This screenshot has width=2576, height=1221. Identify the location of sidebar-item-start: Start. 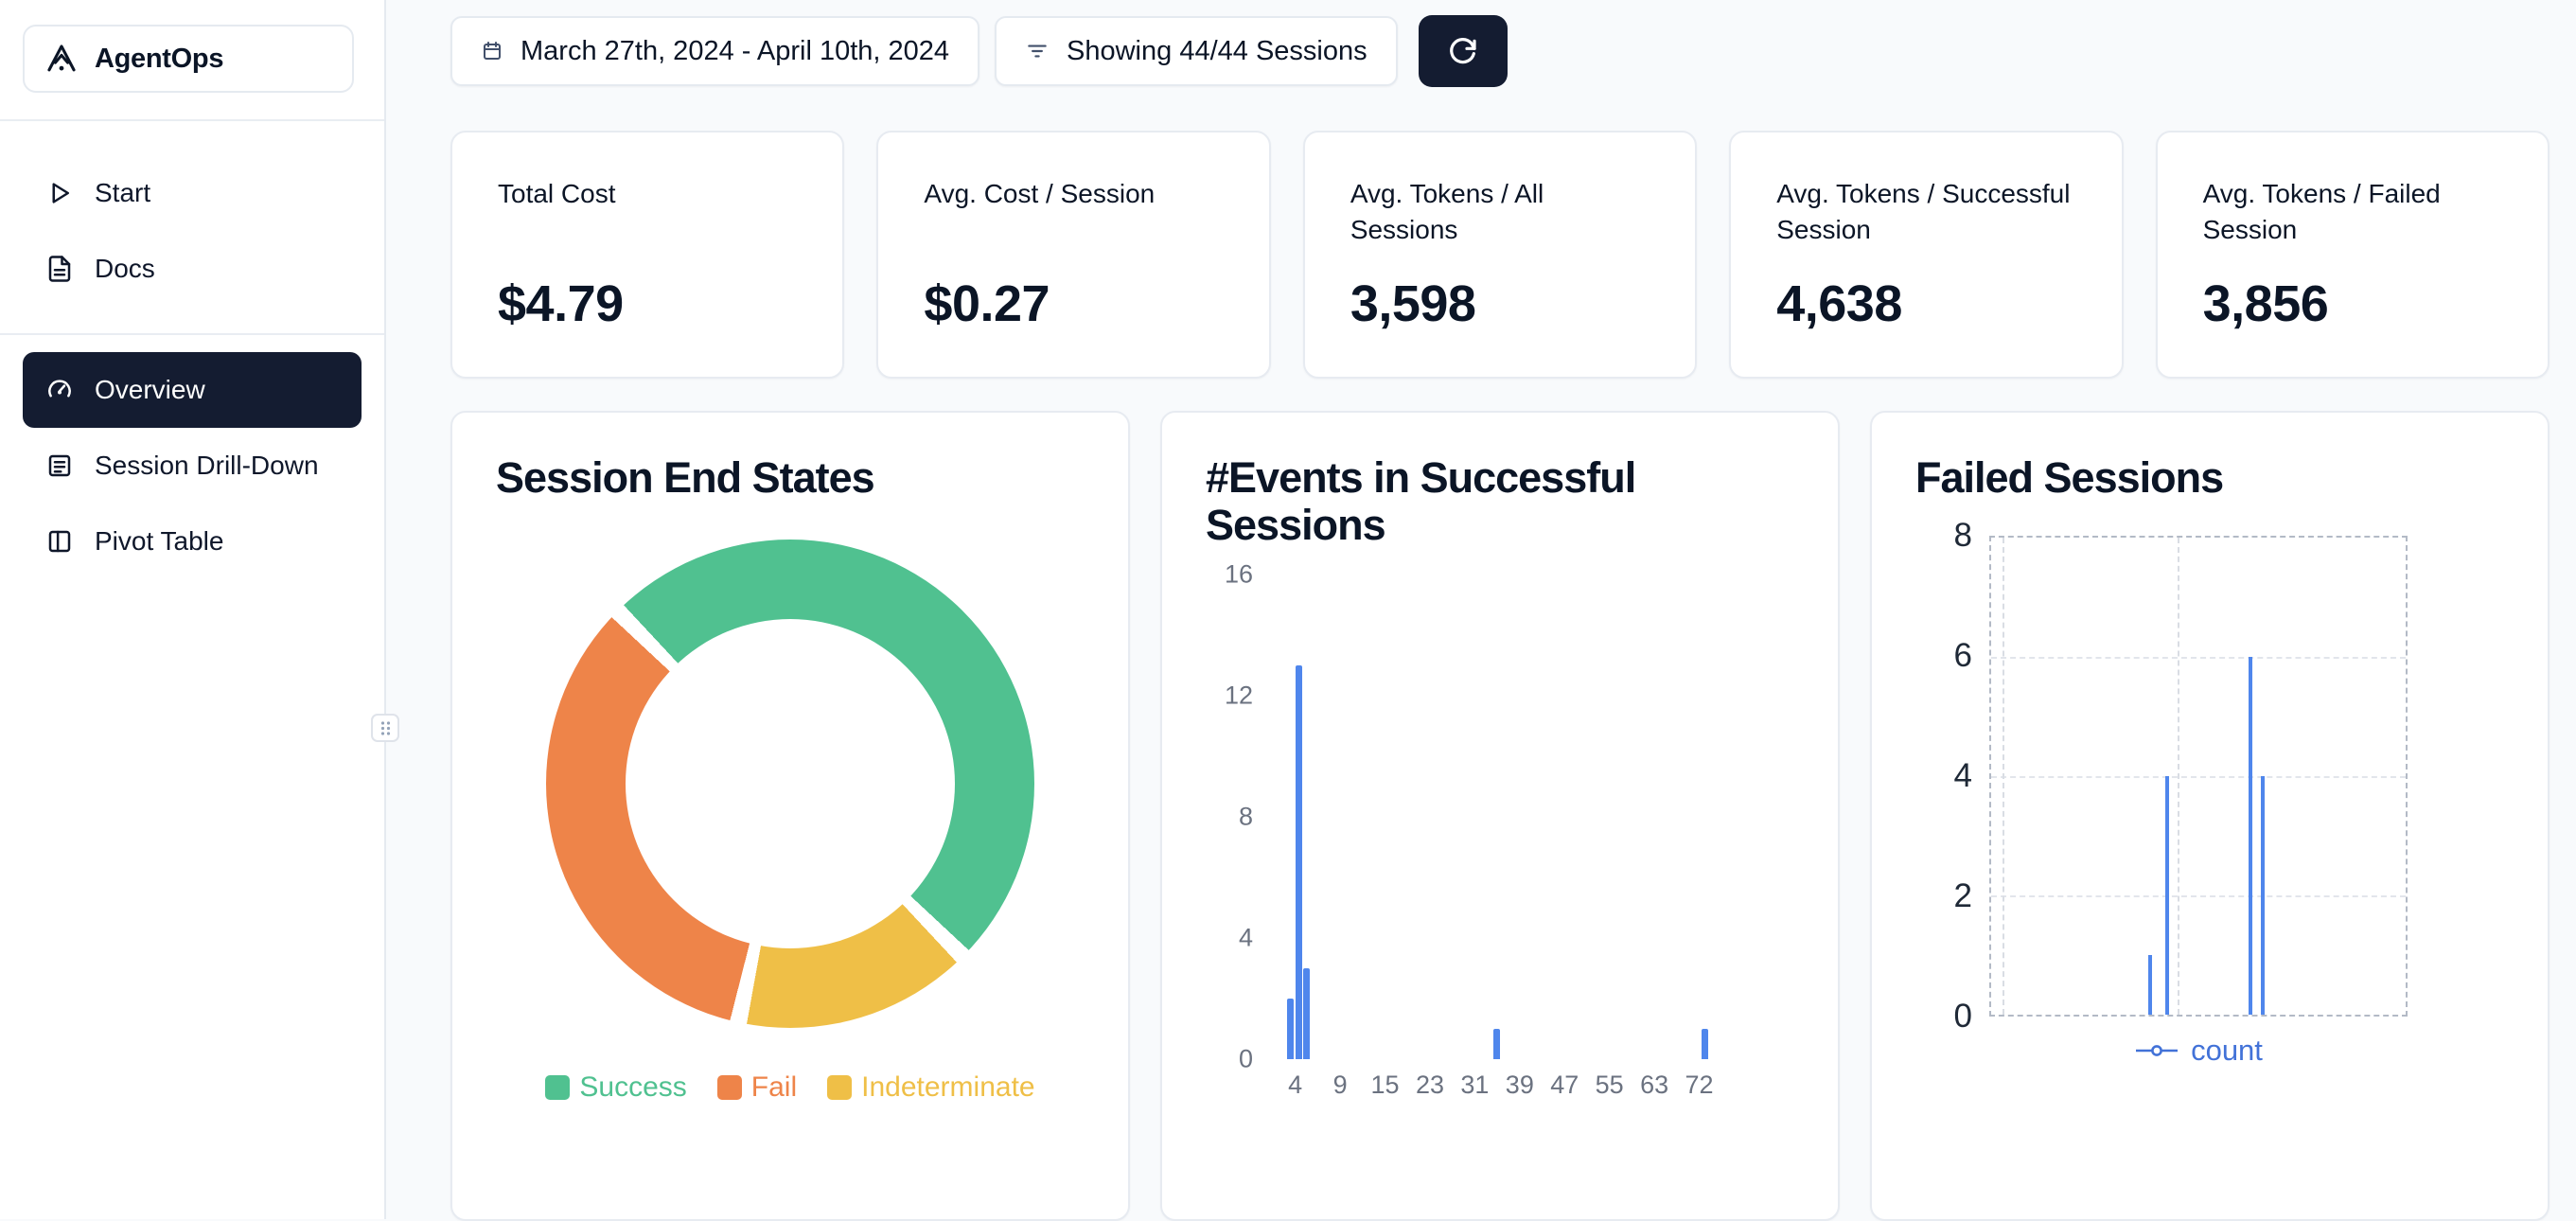
(192, 193).